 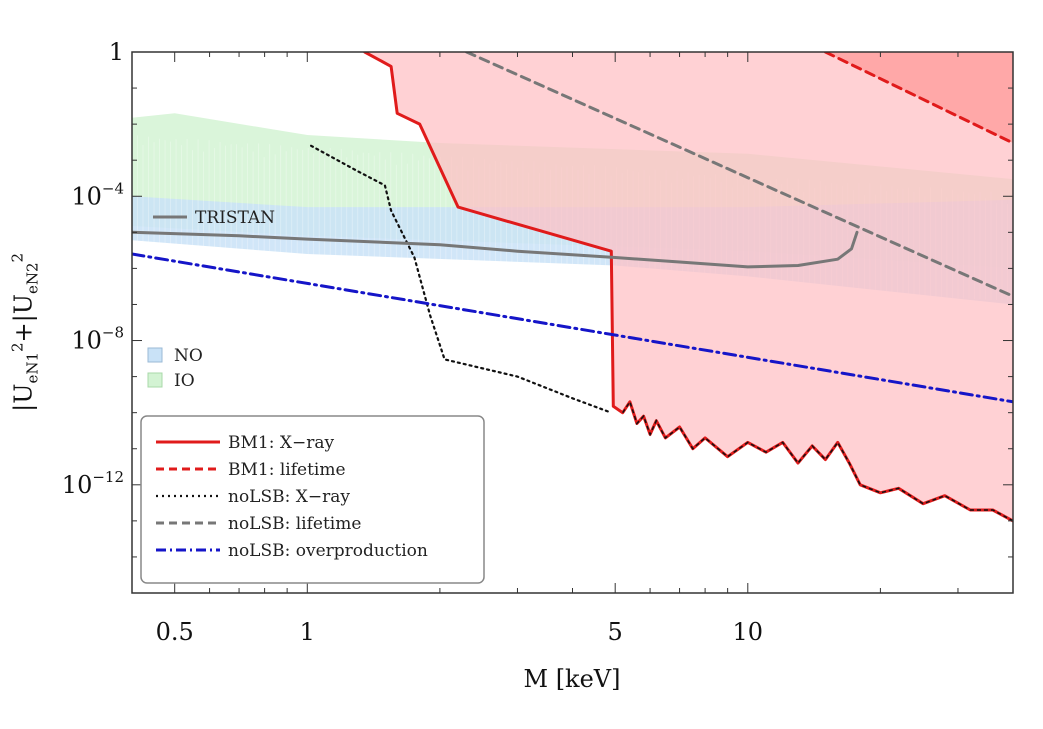 I want to click on y-axis-title-sub1: eN1, so click(x=32, y=368).